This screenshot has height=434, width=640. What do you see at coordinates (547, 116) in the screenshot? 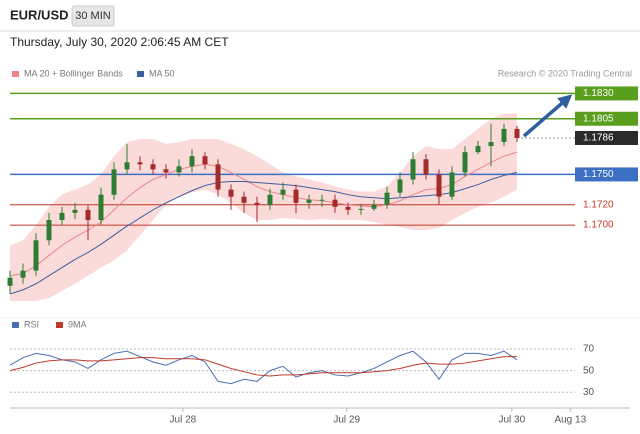
I see `forecast-arrow` at bounding box center [547, 116].